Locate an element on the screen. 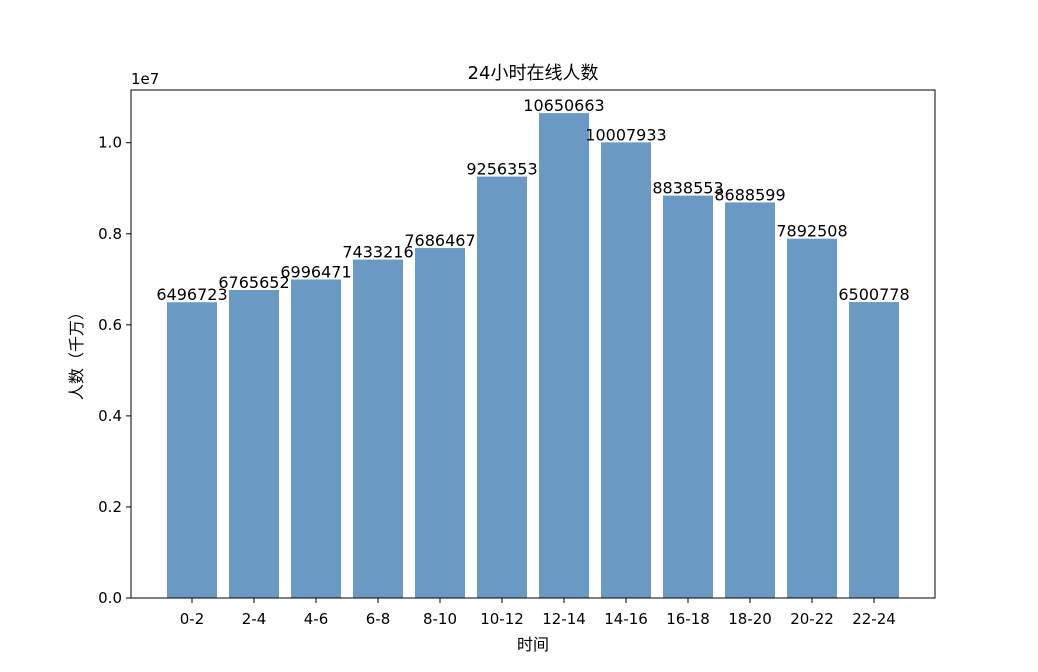  y-tick-label: 0.4 is located at coordinates (110, 416).